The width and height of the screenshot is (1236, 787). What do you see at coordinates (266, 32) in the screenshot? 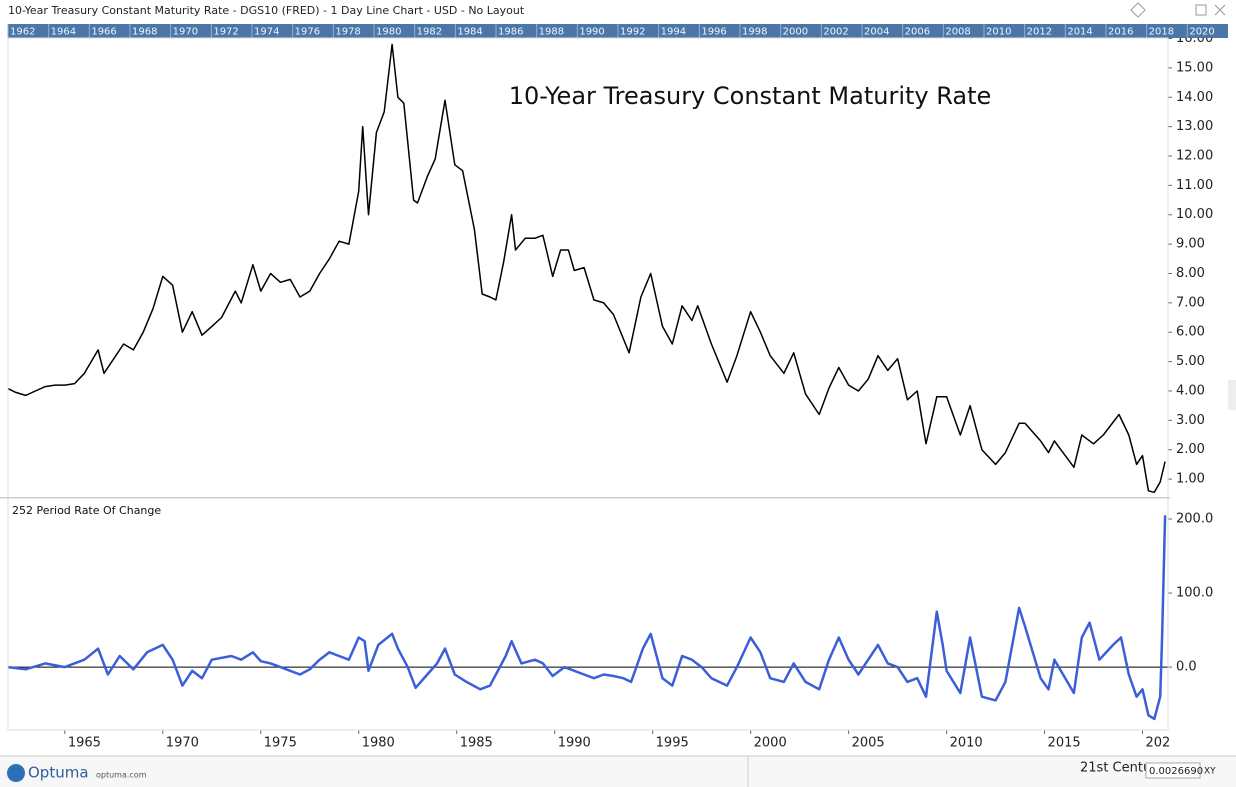
I see `year-strip-label: 1974` at bounding box center [266, 32].